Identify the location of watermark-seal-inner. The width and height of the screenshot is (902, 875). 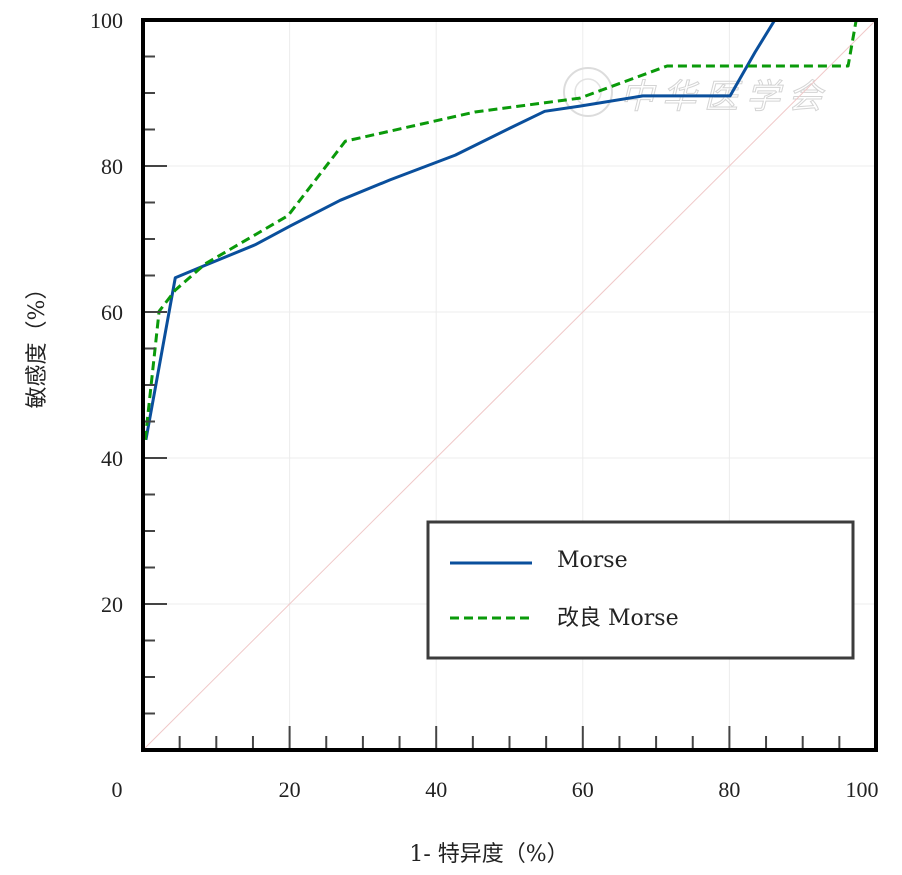
(588, 92).